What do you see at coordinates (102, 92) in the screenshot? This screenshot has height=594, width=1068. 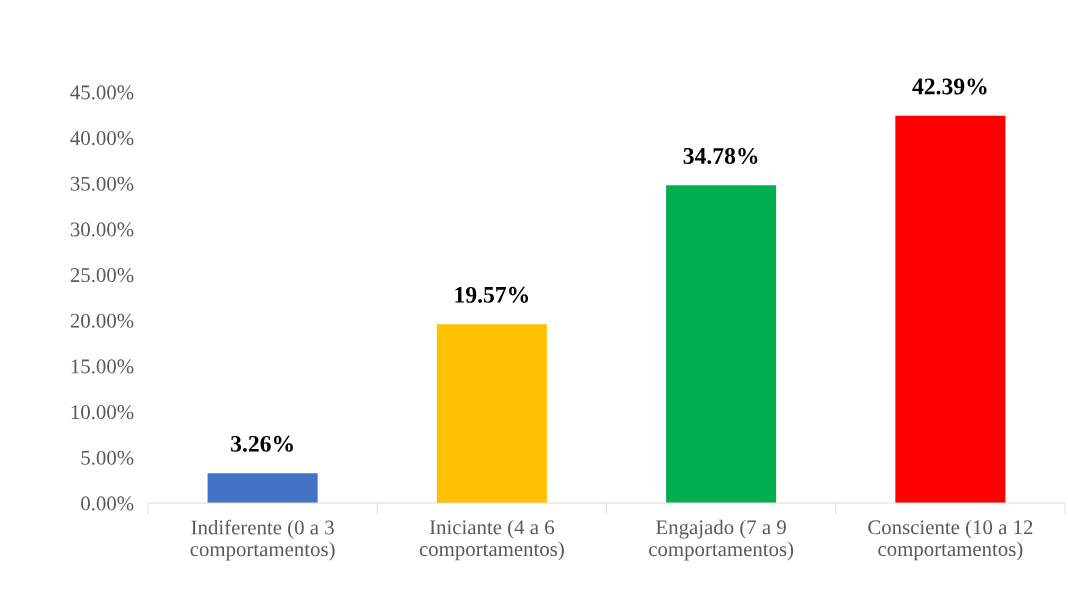 I see `y-tick-label: 45.00%` at bounding box center [102, 92].